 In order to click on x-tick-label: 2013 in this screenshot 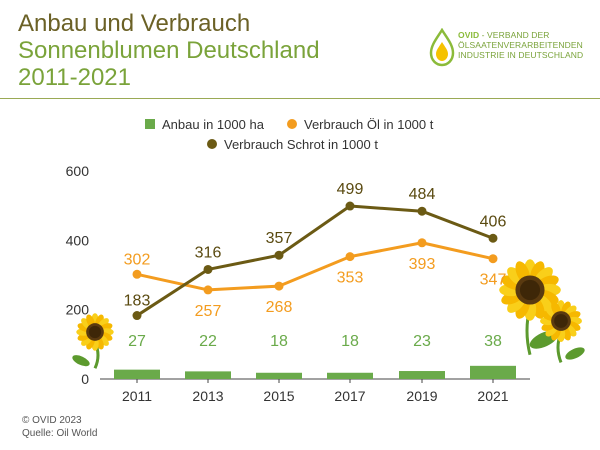, I will do `click(207, 396)`.